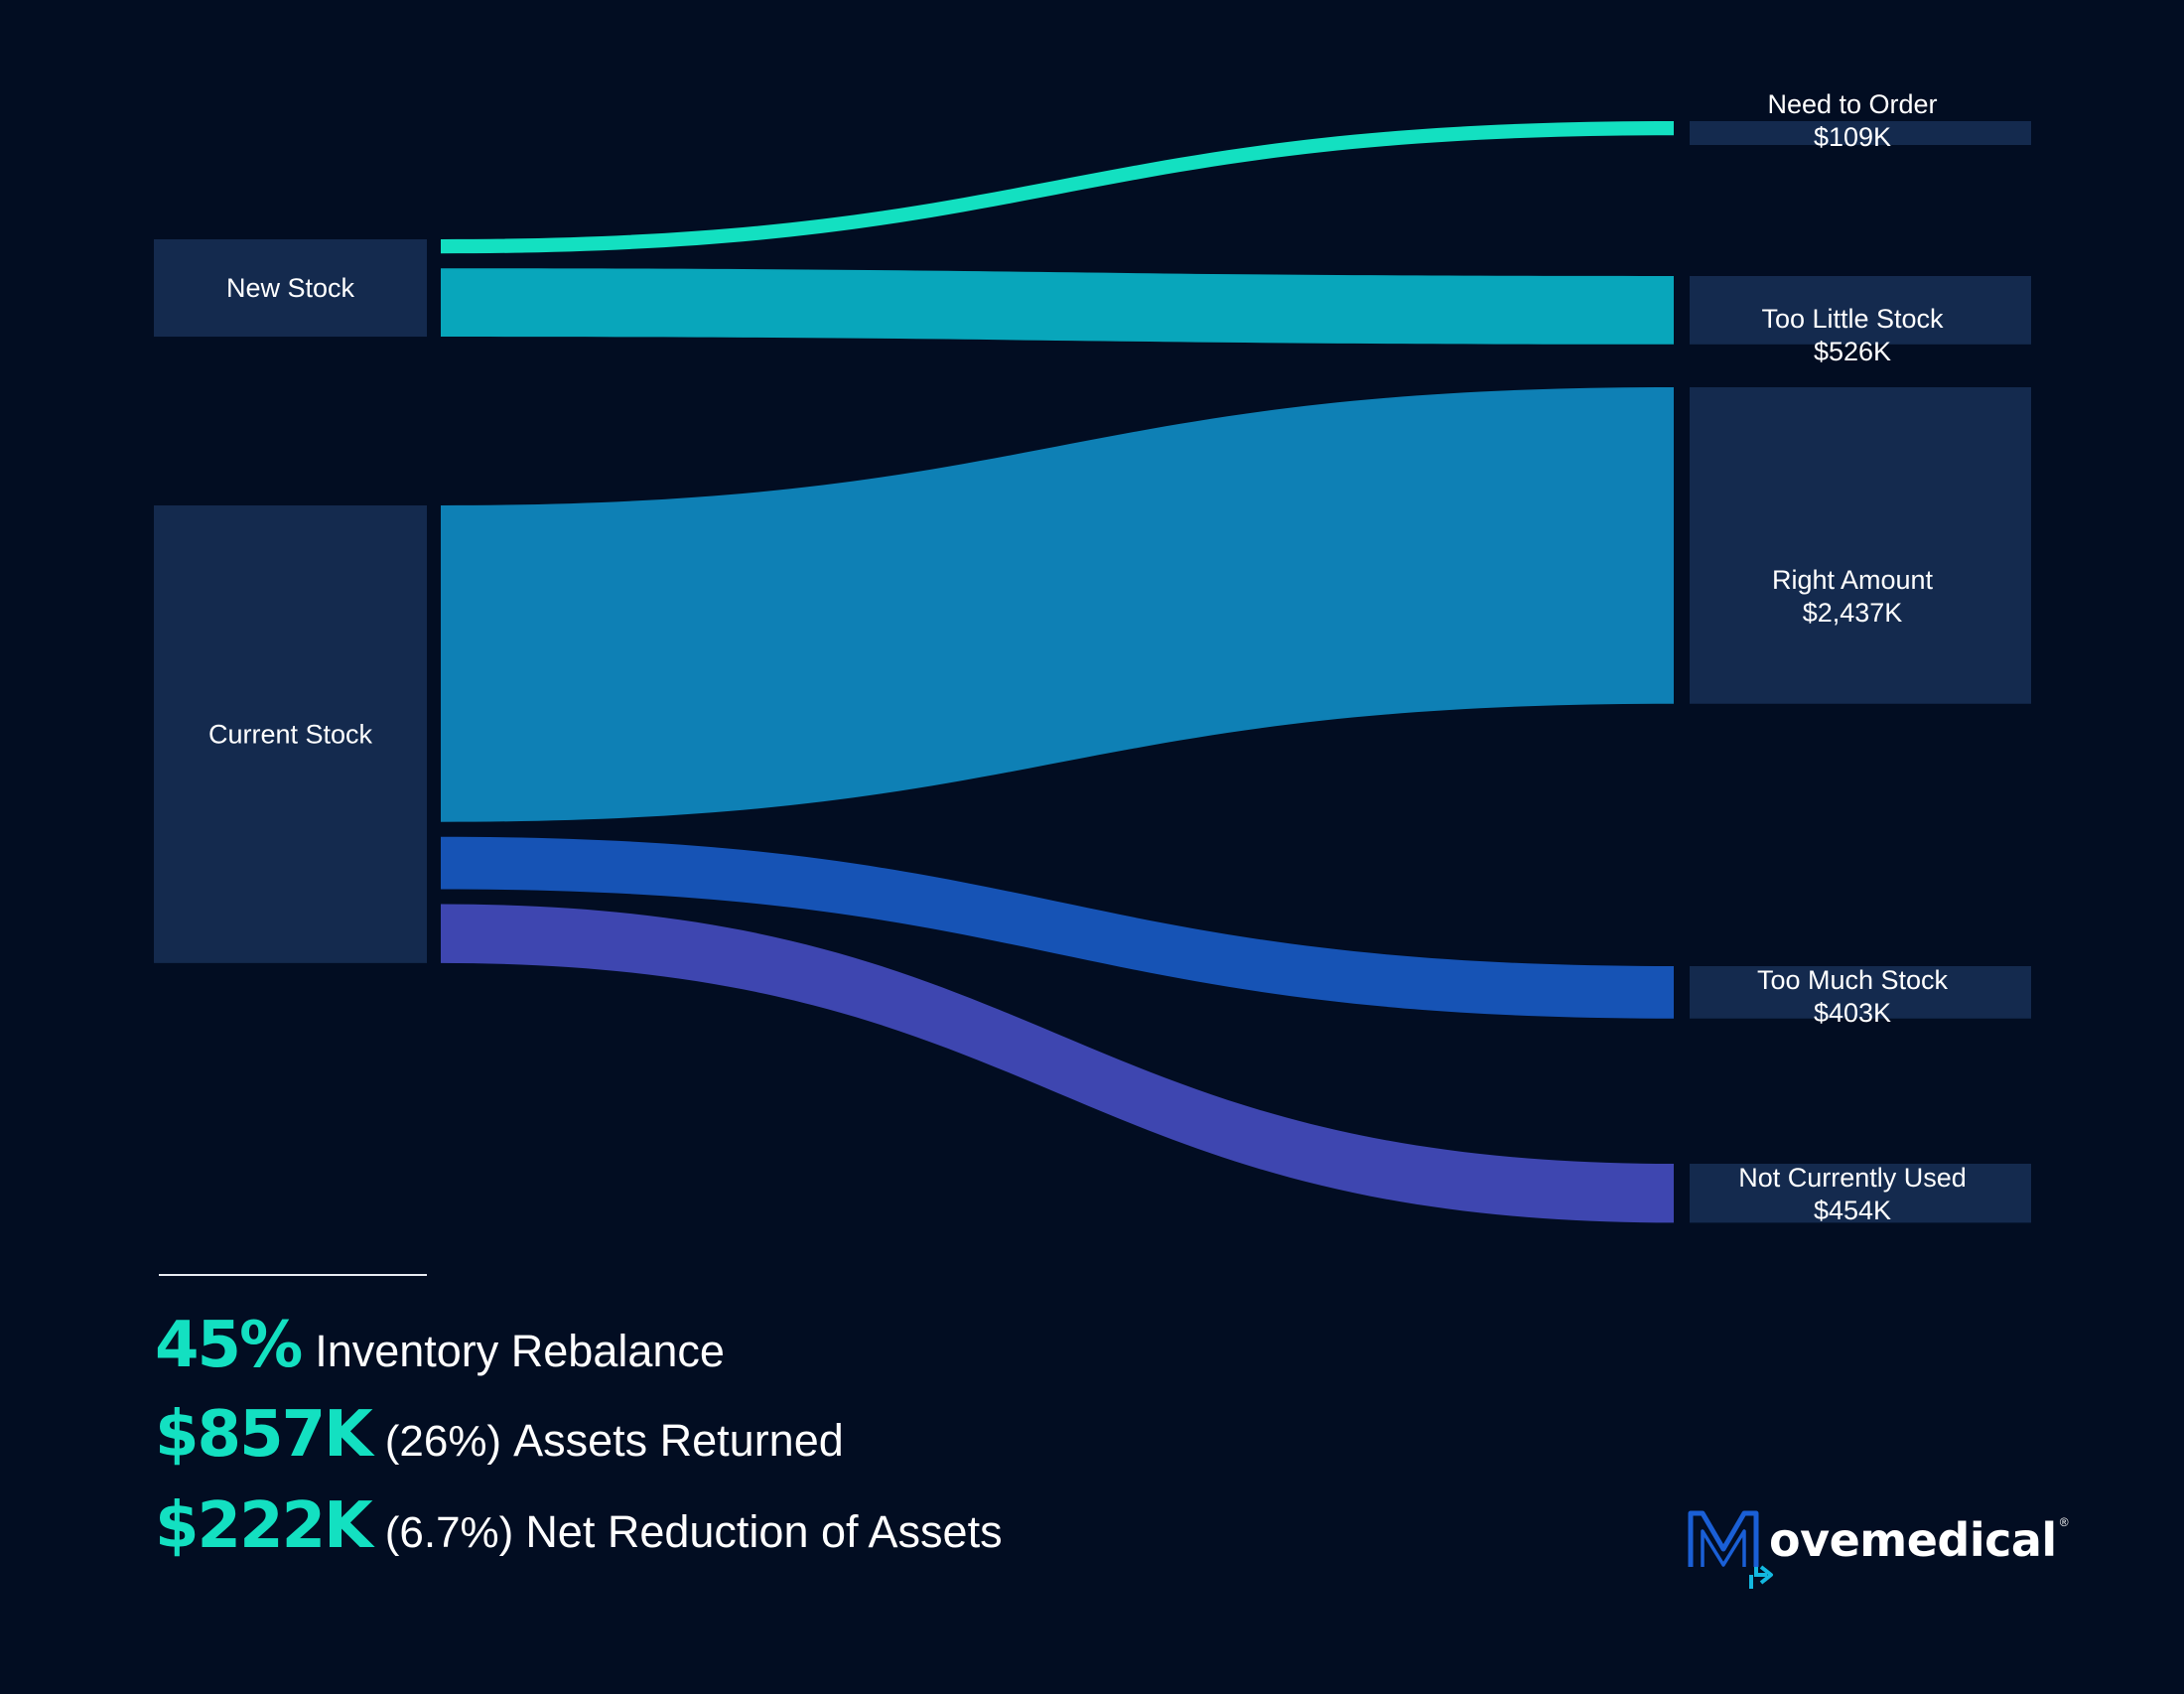 The image size is (2184, 1694). Describe the element at coordinates (1852, 352) in the screenshot. I see `target-value-little: $526K` at that location.